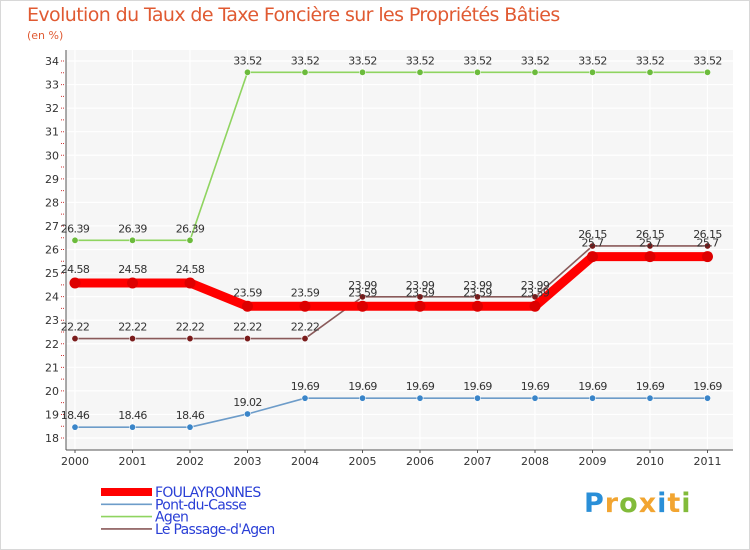 This screenshot has width=750, height=550. Describe the element at coordinates (638, 503) in the screenshot. I see `proxiti-logo: Proxiti` at that location.